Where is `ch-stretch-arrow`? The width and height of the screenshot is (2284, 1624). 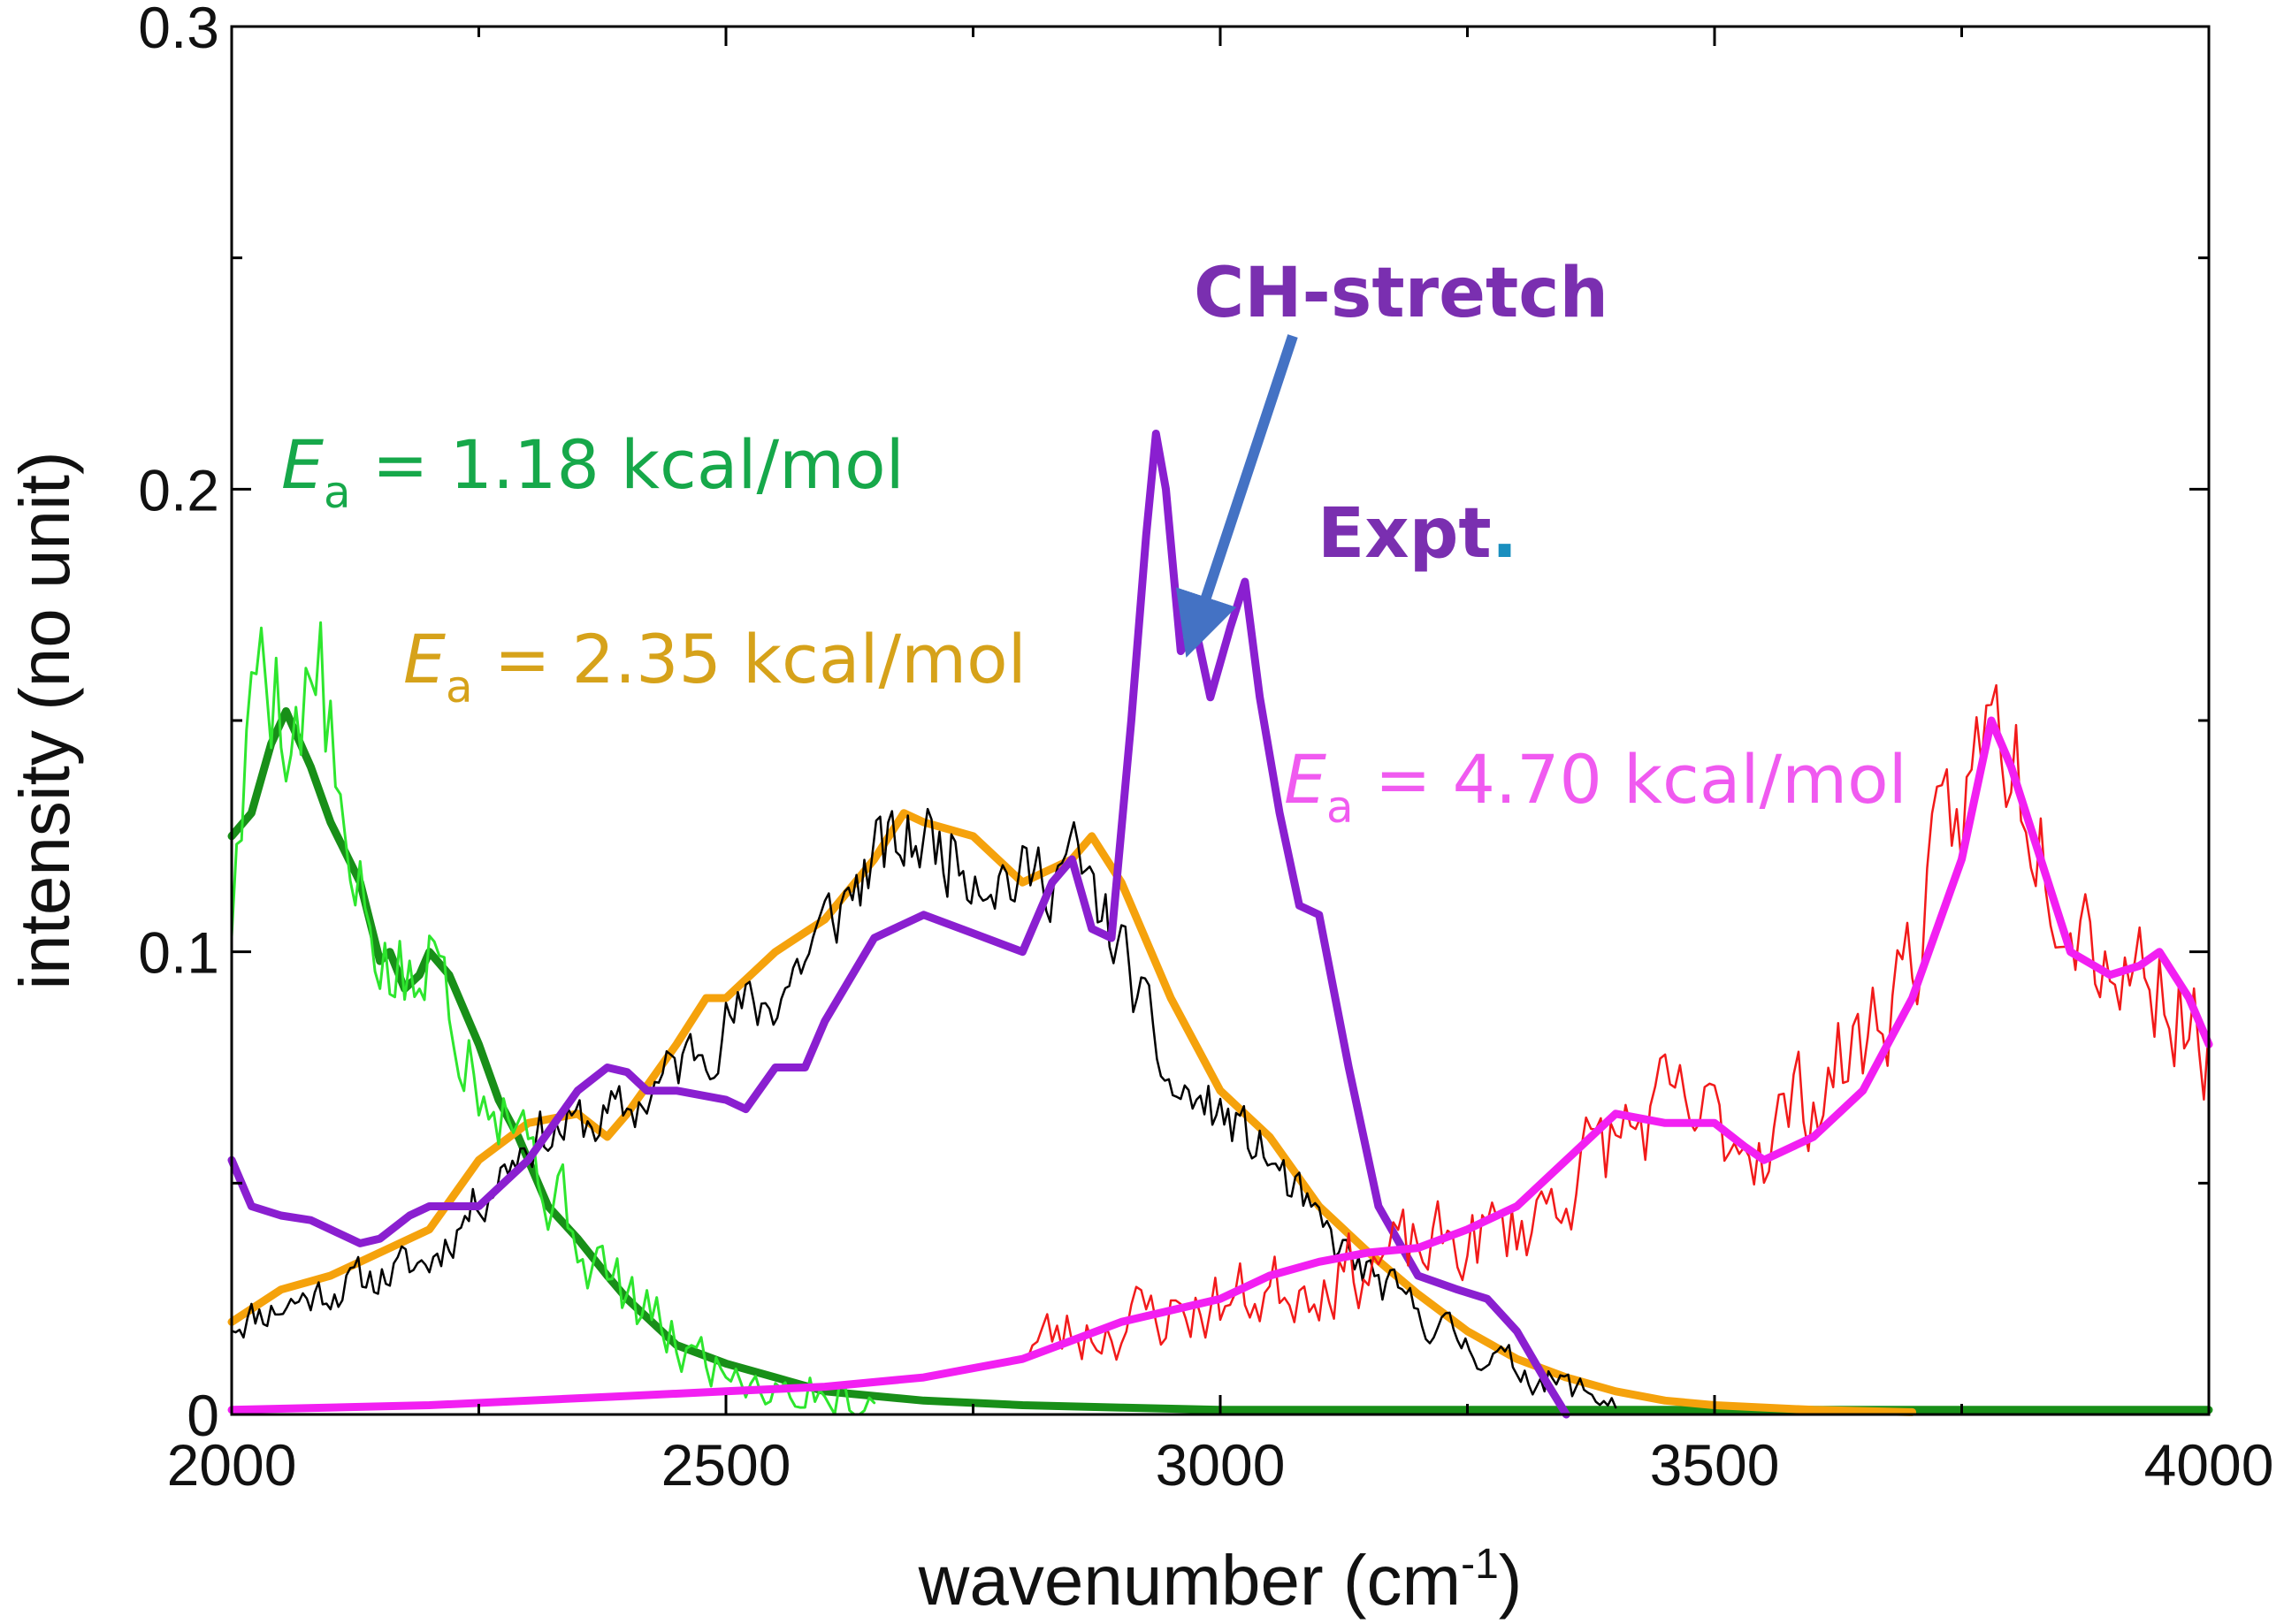
ch-stretch-arrow is located at coordinates (1237, 496).